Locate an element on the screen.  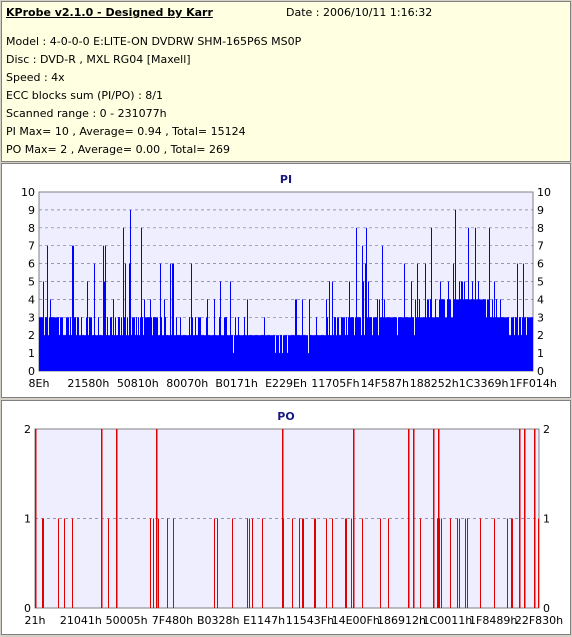
pi-ytick-left: 10 is located at coordinates (28, 192).